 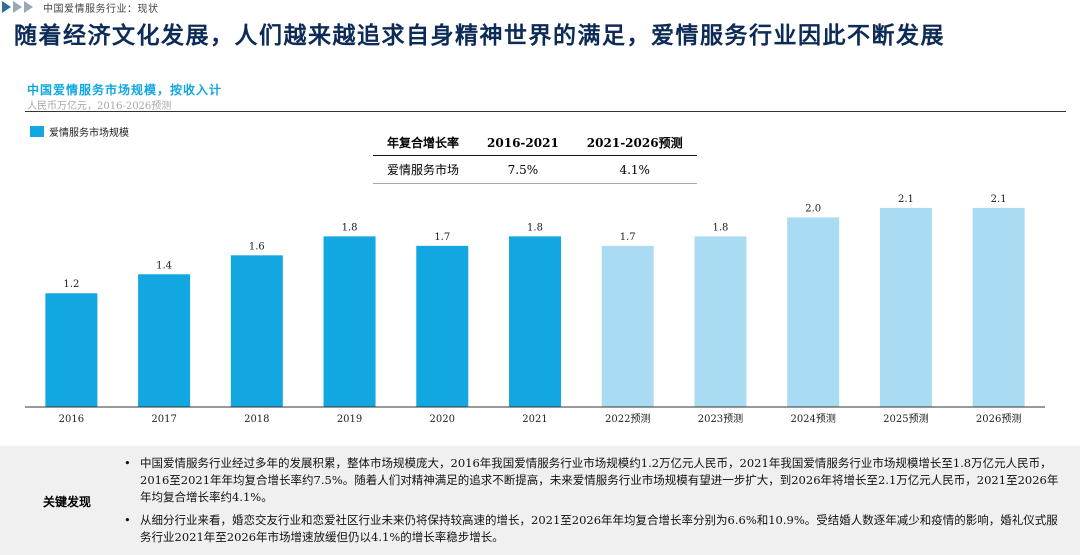 What do you see at coordinates (534, 419) in the screenshot?
I see `x-tick-label: 2021` at bounding box center [534, 419].